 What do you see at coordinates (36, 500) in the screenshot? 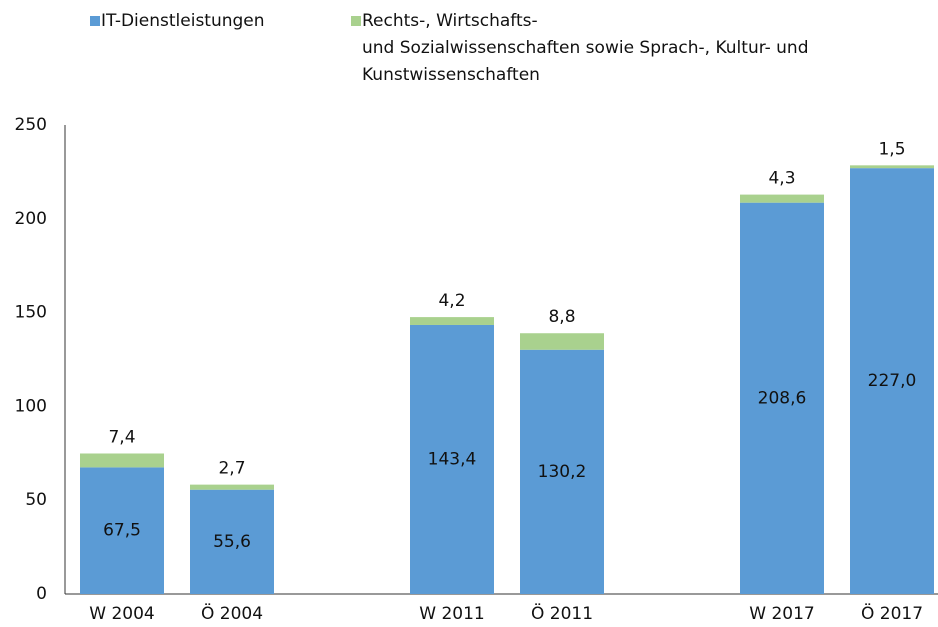
I see `y-tick-label: 50` at bounding box center [36, 500].